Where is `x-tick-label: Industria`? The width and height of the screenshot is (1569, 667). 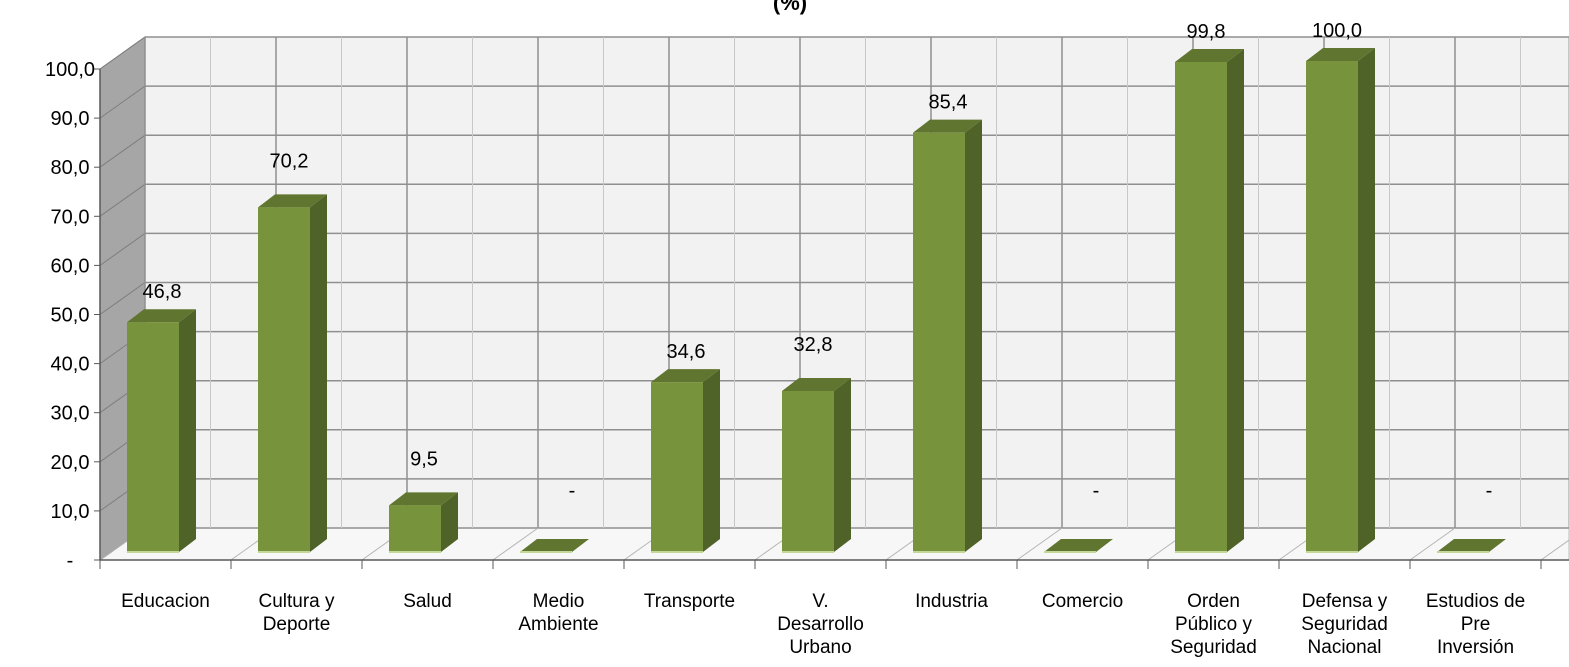
x-tick-label: Industria is located at coordinates (951, 601).